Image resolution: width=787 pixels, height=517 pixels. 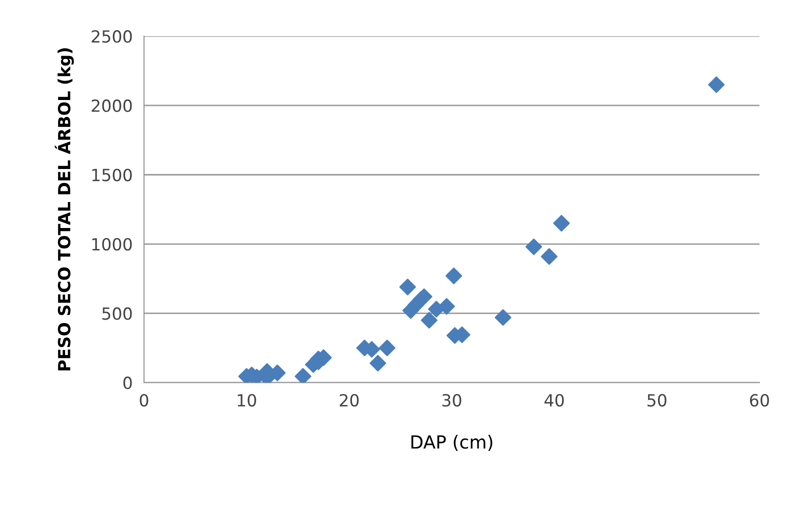 What do you see at coordinates (247, 400) in the screenshot?
I see `x-tick-label: 10` at bounding box center [247, 400].